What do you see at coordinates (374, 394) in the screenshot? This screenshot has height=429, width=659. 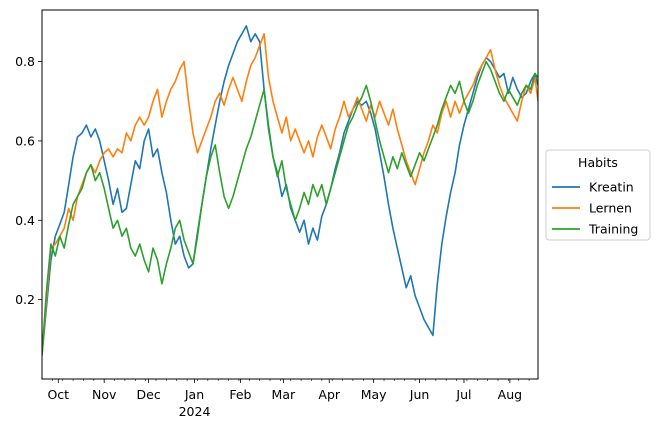 I see `x-tick-label: May` at bounding box center [374, 394].